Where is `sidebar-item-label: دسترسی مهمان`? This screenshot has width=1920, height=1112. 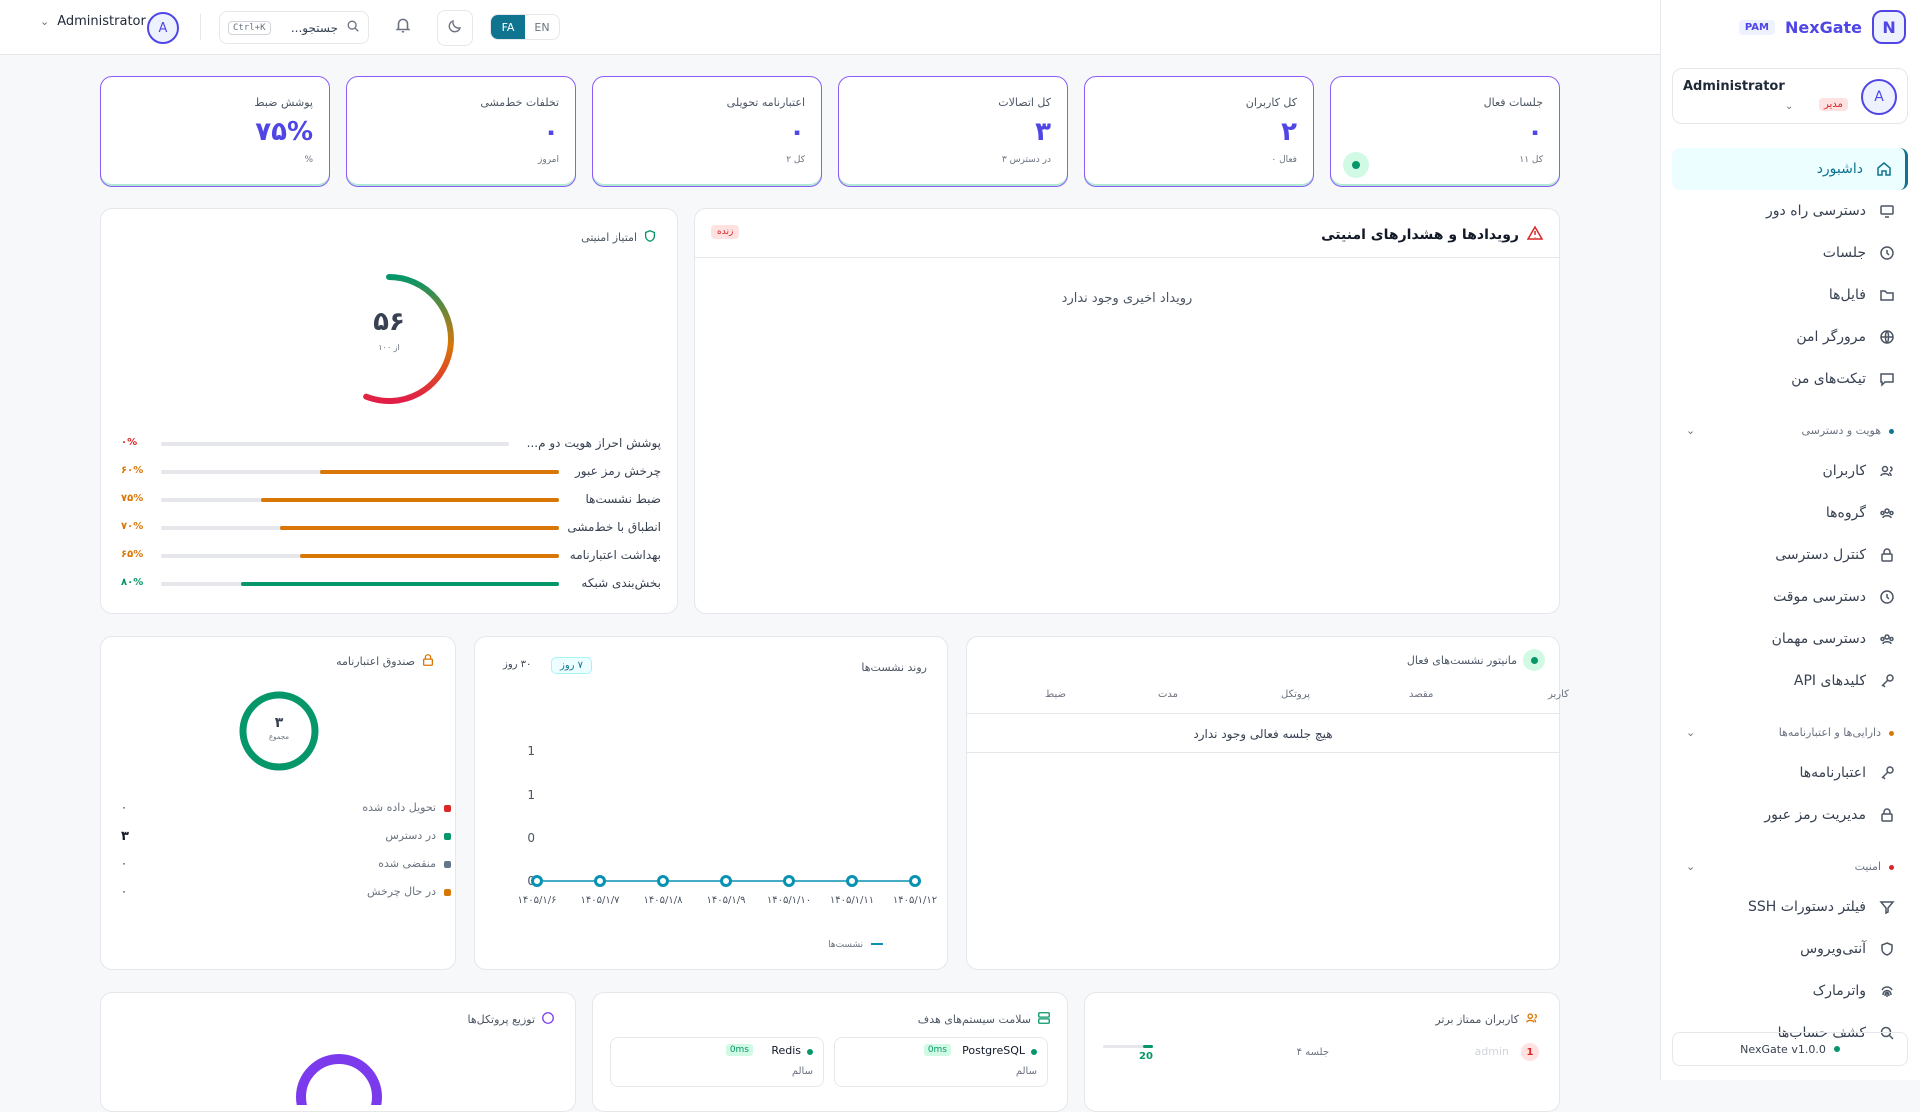 sidebar-item-label: دسترسی مهمان is located at coordinates (1818, 639).